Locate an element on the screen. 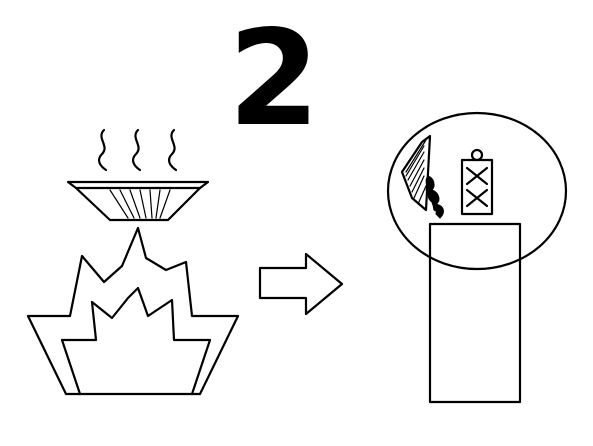  smoke-icon is located at coordinates (434, 197).